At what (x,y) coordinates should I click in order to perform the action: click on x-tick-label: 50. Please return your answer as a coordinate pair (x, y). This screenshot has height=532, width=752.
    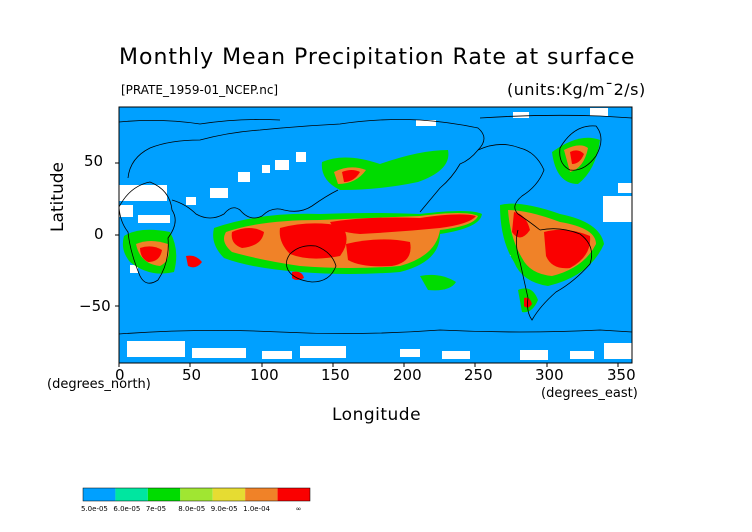
    Looking at the image, I should click on (192, 375).